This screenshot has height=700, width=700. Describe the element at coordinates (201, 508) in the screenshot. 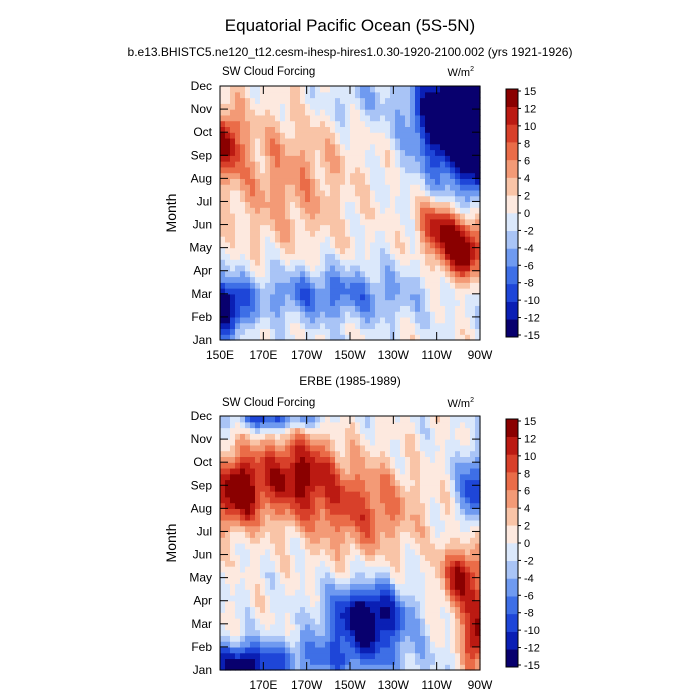

I see `month-tick-label: Aug` at that location.